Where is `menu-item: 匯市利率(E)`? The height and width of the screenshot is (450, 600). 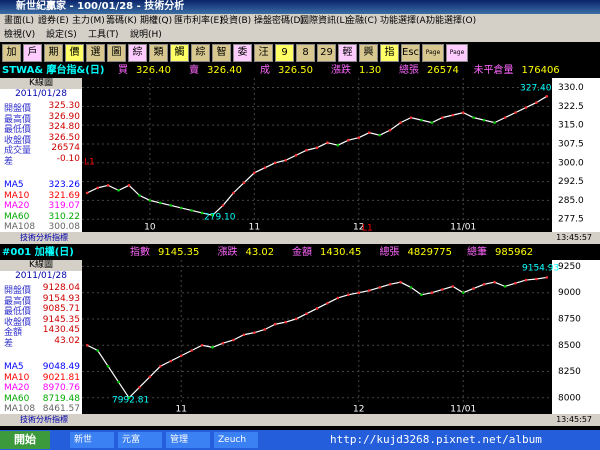 menu-item: 匯市利率(E) is located at coordinates (198, 21).